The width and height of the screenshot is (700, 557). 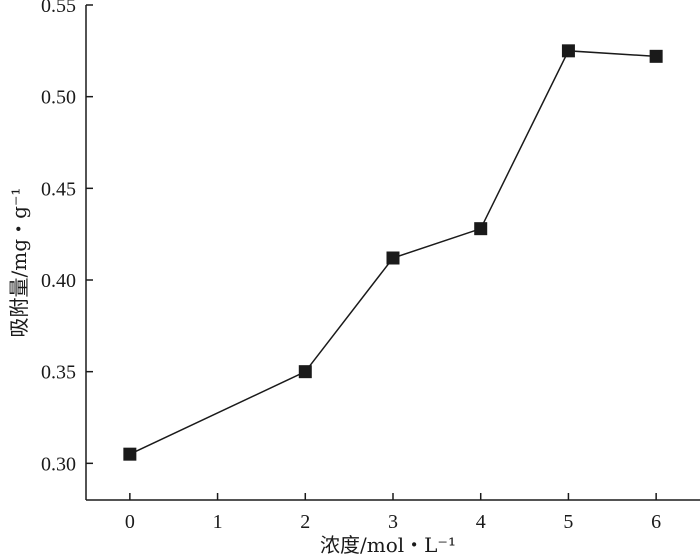 I want to click on x-tick-label: 1, so click(x=218, y=522).